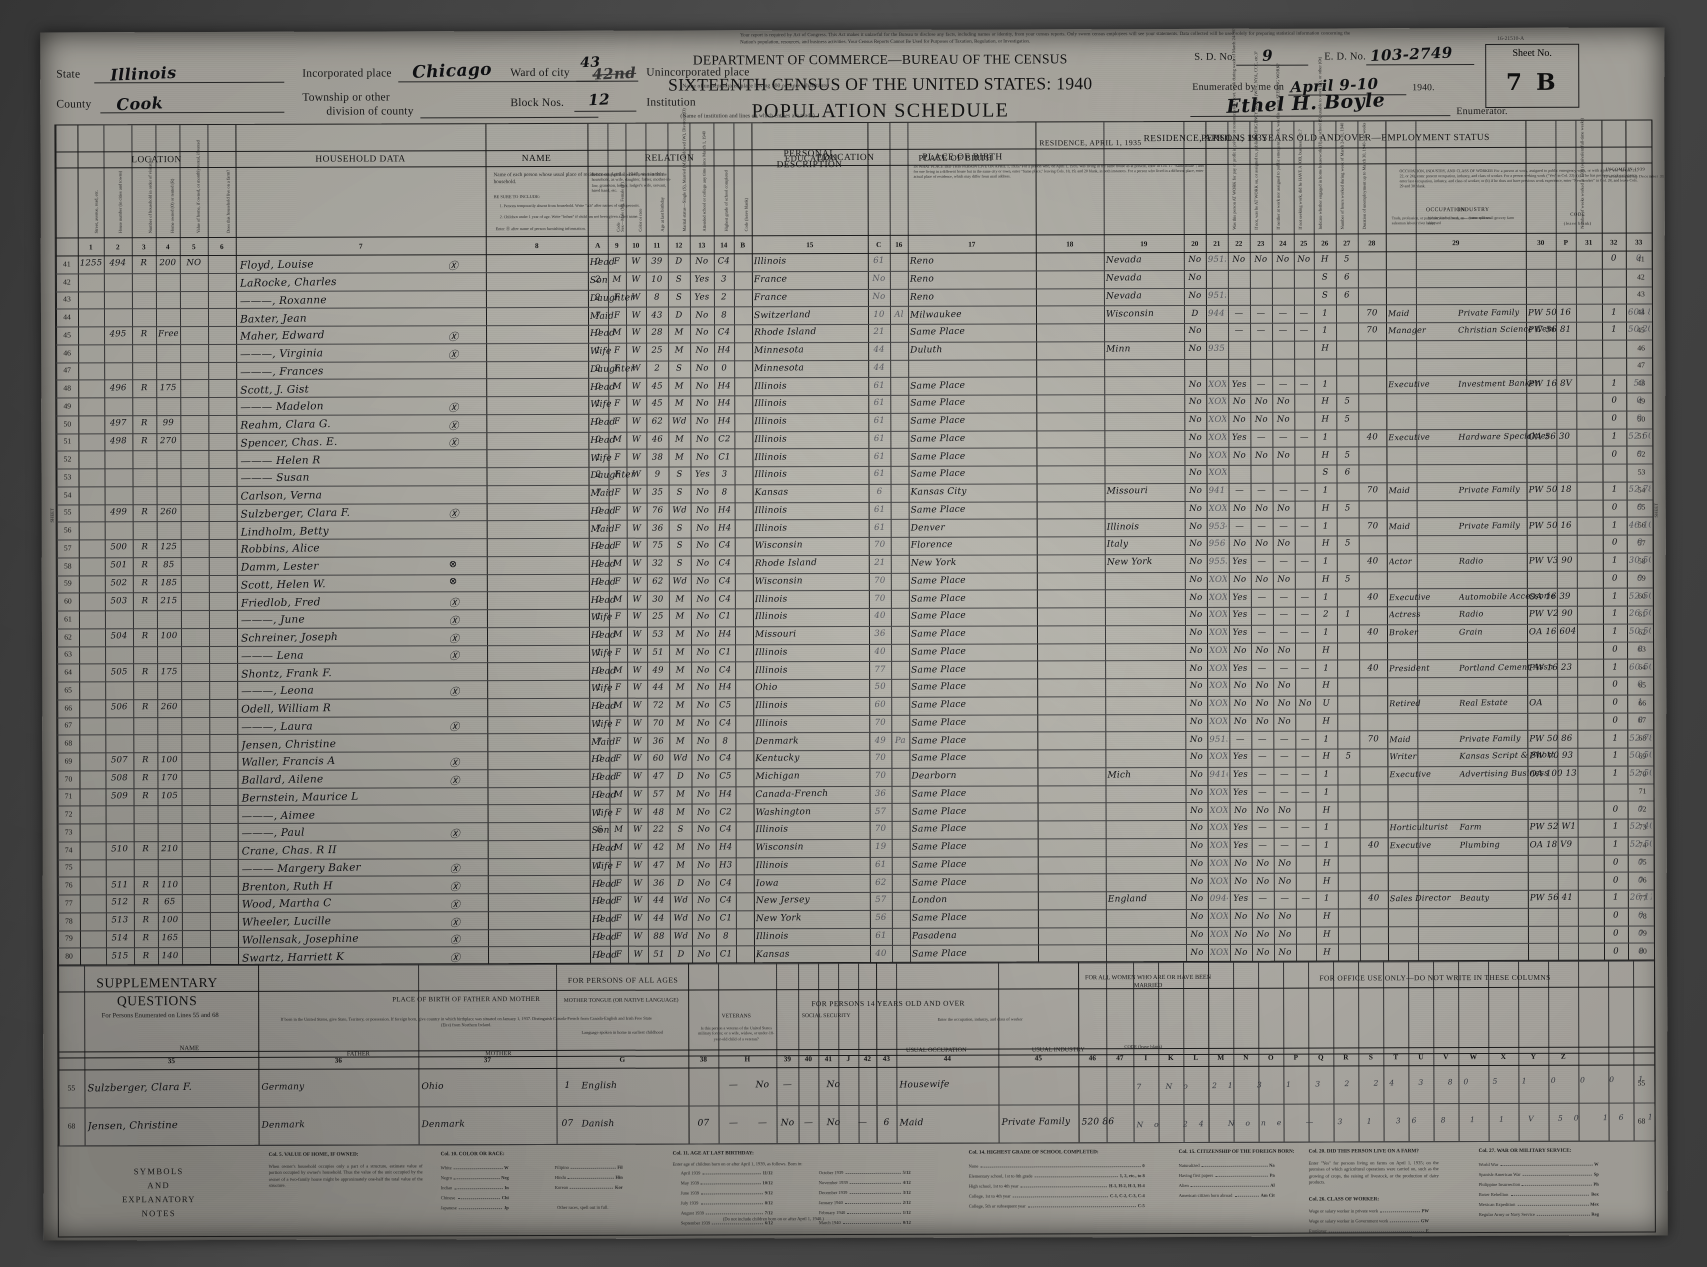 Image resolution: width=1707 pixels, height=1267 pixels. What do you see at coordinates (286, 673) in the screenshot?
I see `cell-name: Shontz, Frank F.` at bounding box center [286, 673].